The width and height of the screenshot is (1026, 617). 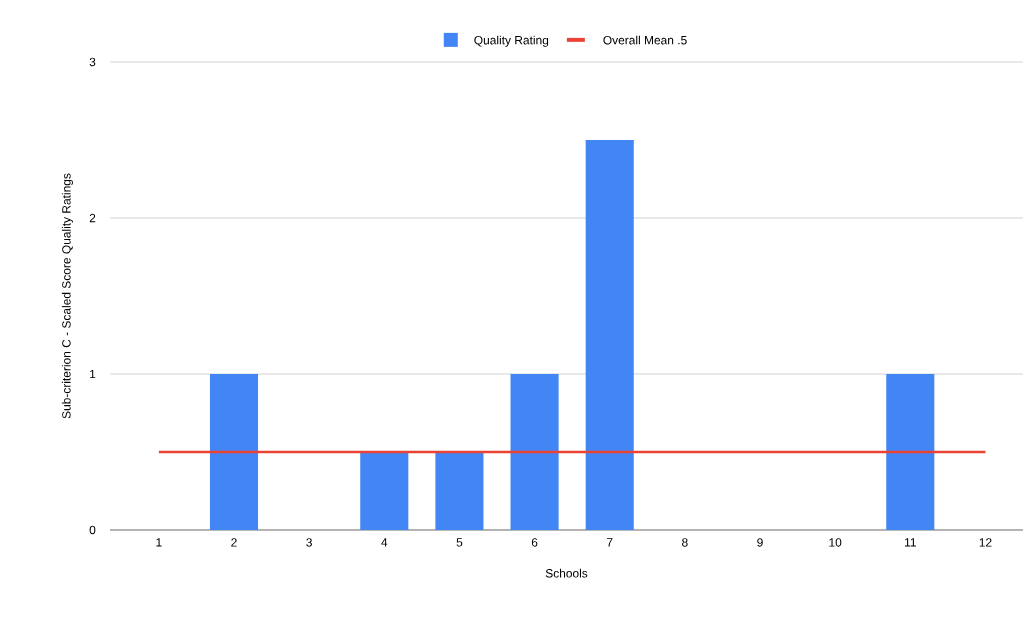 What do you see at coordinates (159, 542) in the screenshot?
I see `x-tick-label: 1` at bounding box center [159, 542].